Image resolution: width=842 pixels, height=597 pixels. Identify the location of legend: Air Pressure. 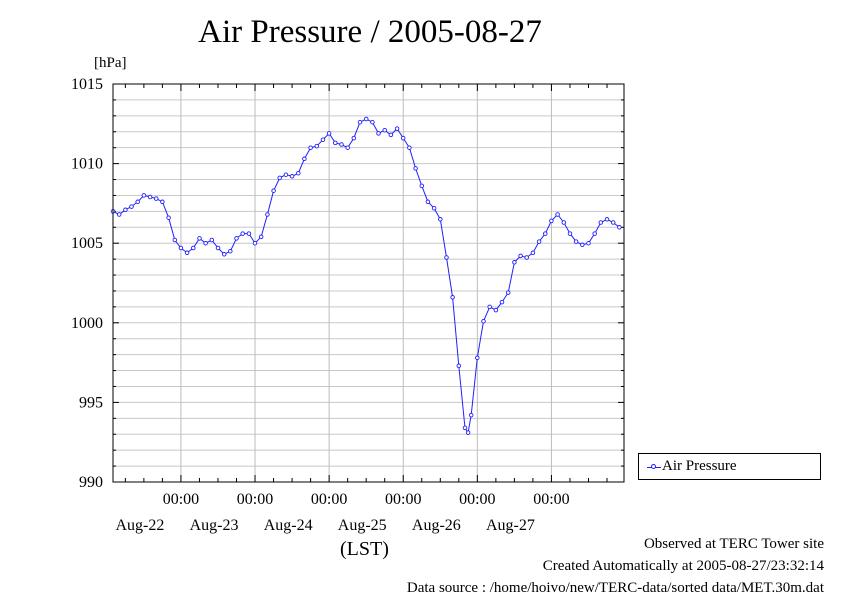
(729, 466).